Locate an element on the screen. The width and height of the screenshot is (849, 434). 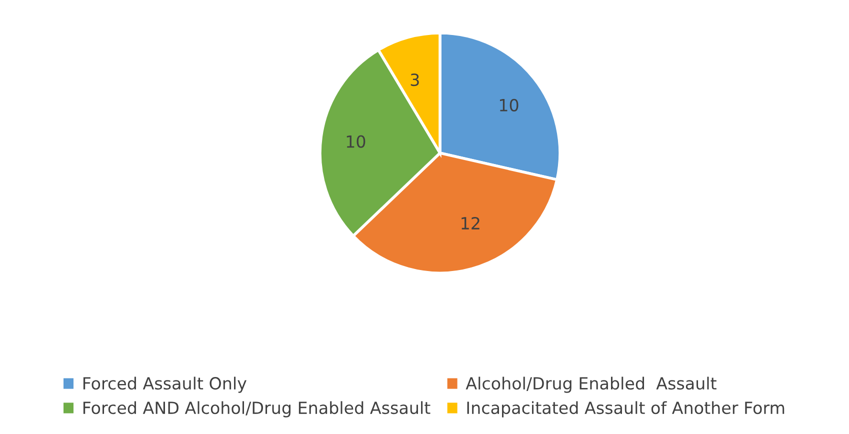
legend-label: Forced Assault Only is located at coordinates (164, 384).